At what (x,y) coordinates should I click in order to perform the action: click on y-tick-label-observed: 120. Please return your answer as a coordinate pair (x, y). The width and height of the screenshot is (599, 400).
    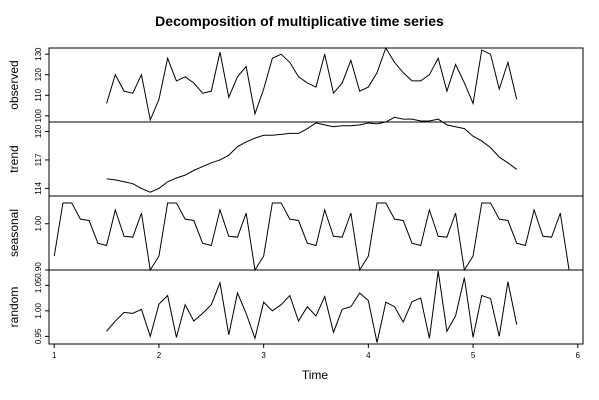
    Looking at the image, I should click on (38, 75).